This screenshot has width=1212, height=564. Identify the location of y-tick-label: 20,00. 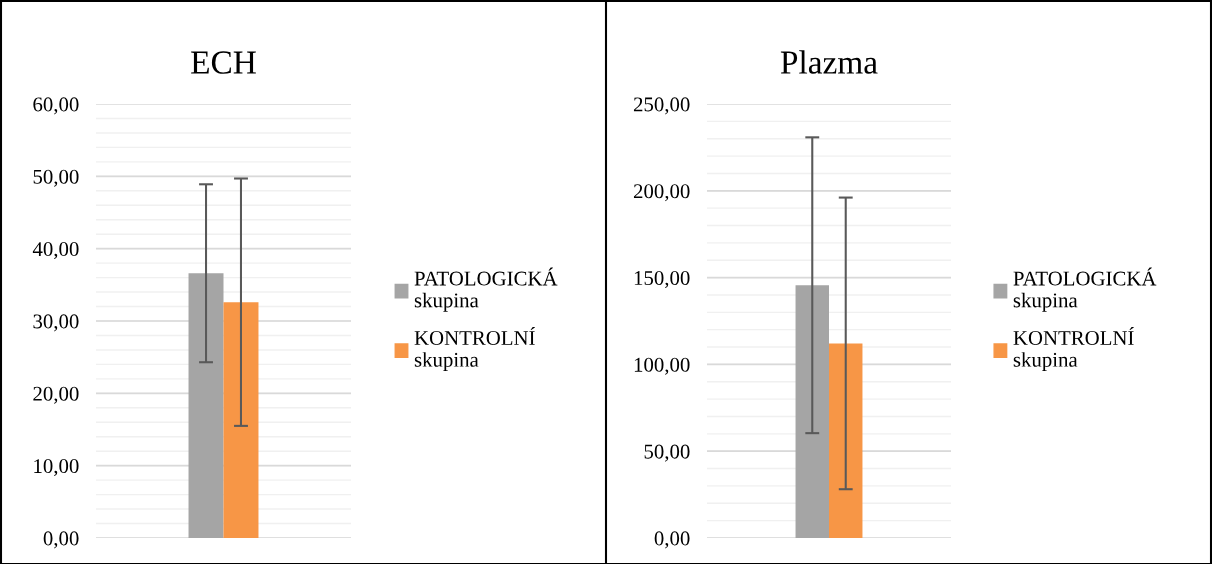
(56, 395).